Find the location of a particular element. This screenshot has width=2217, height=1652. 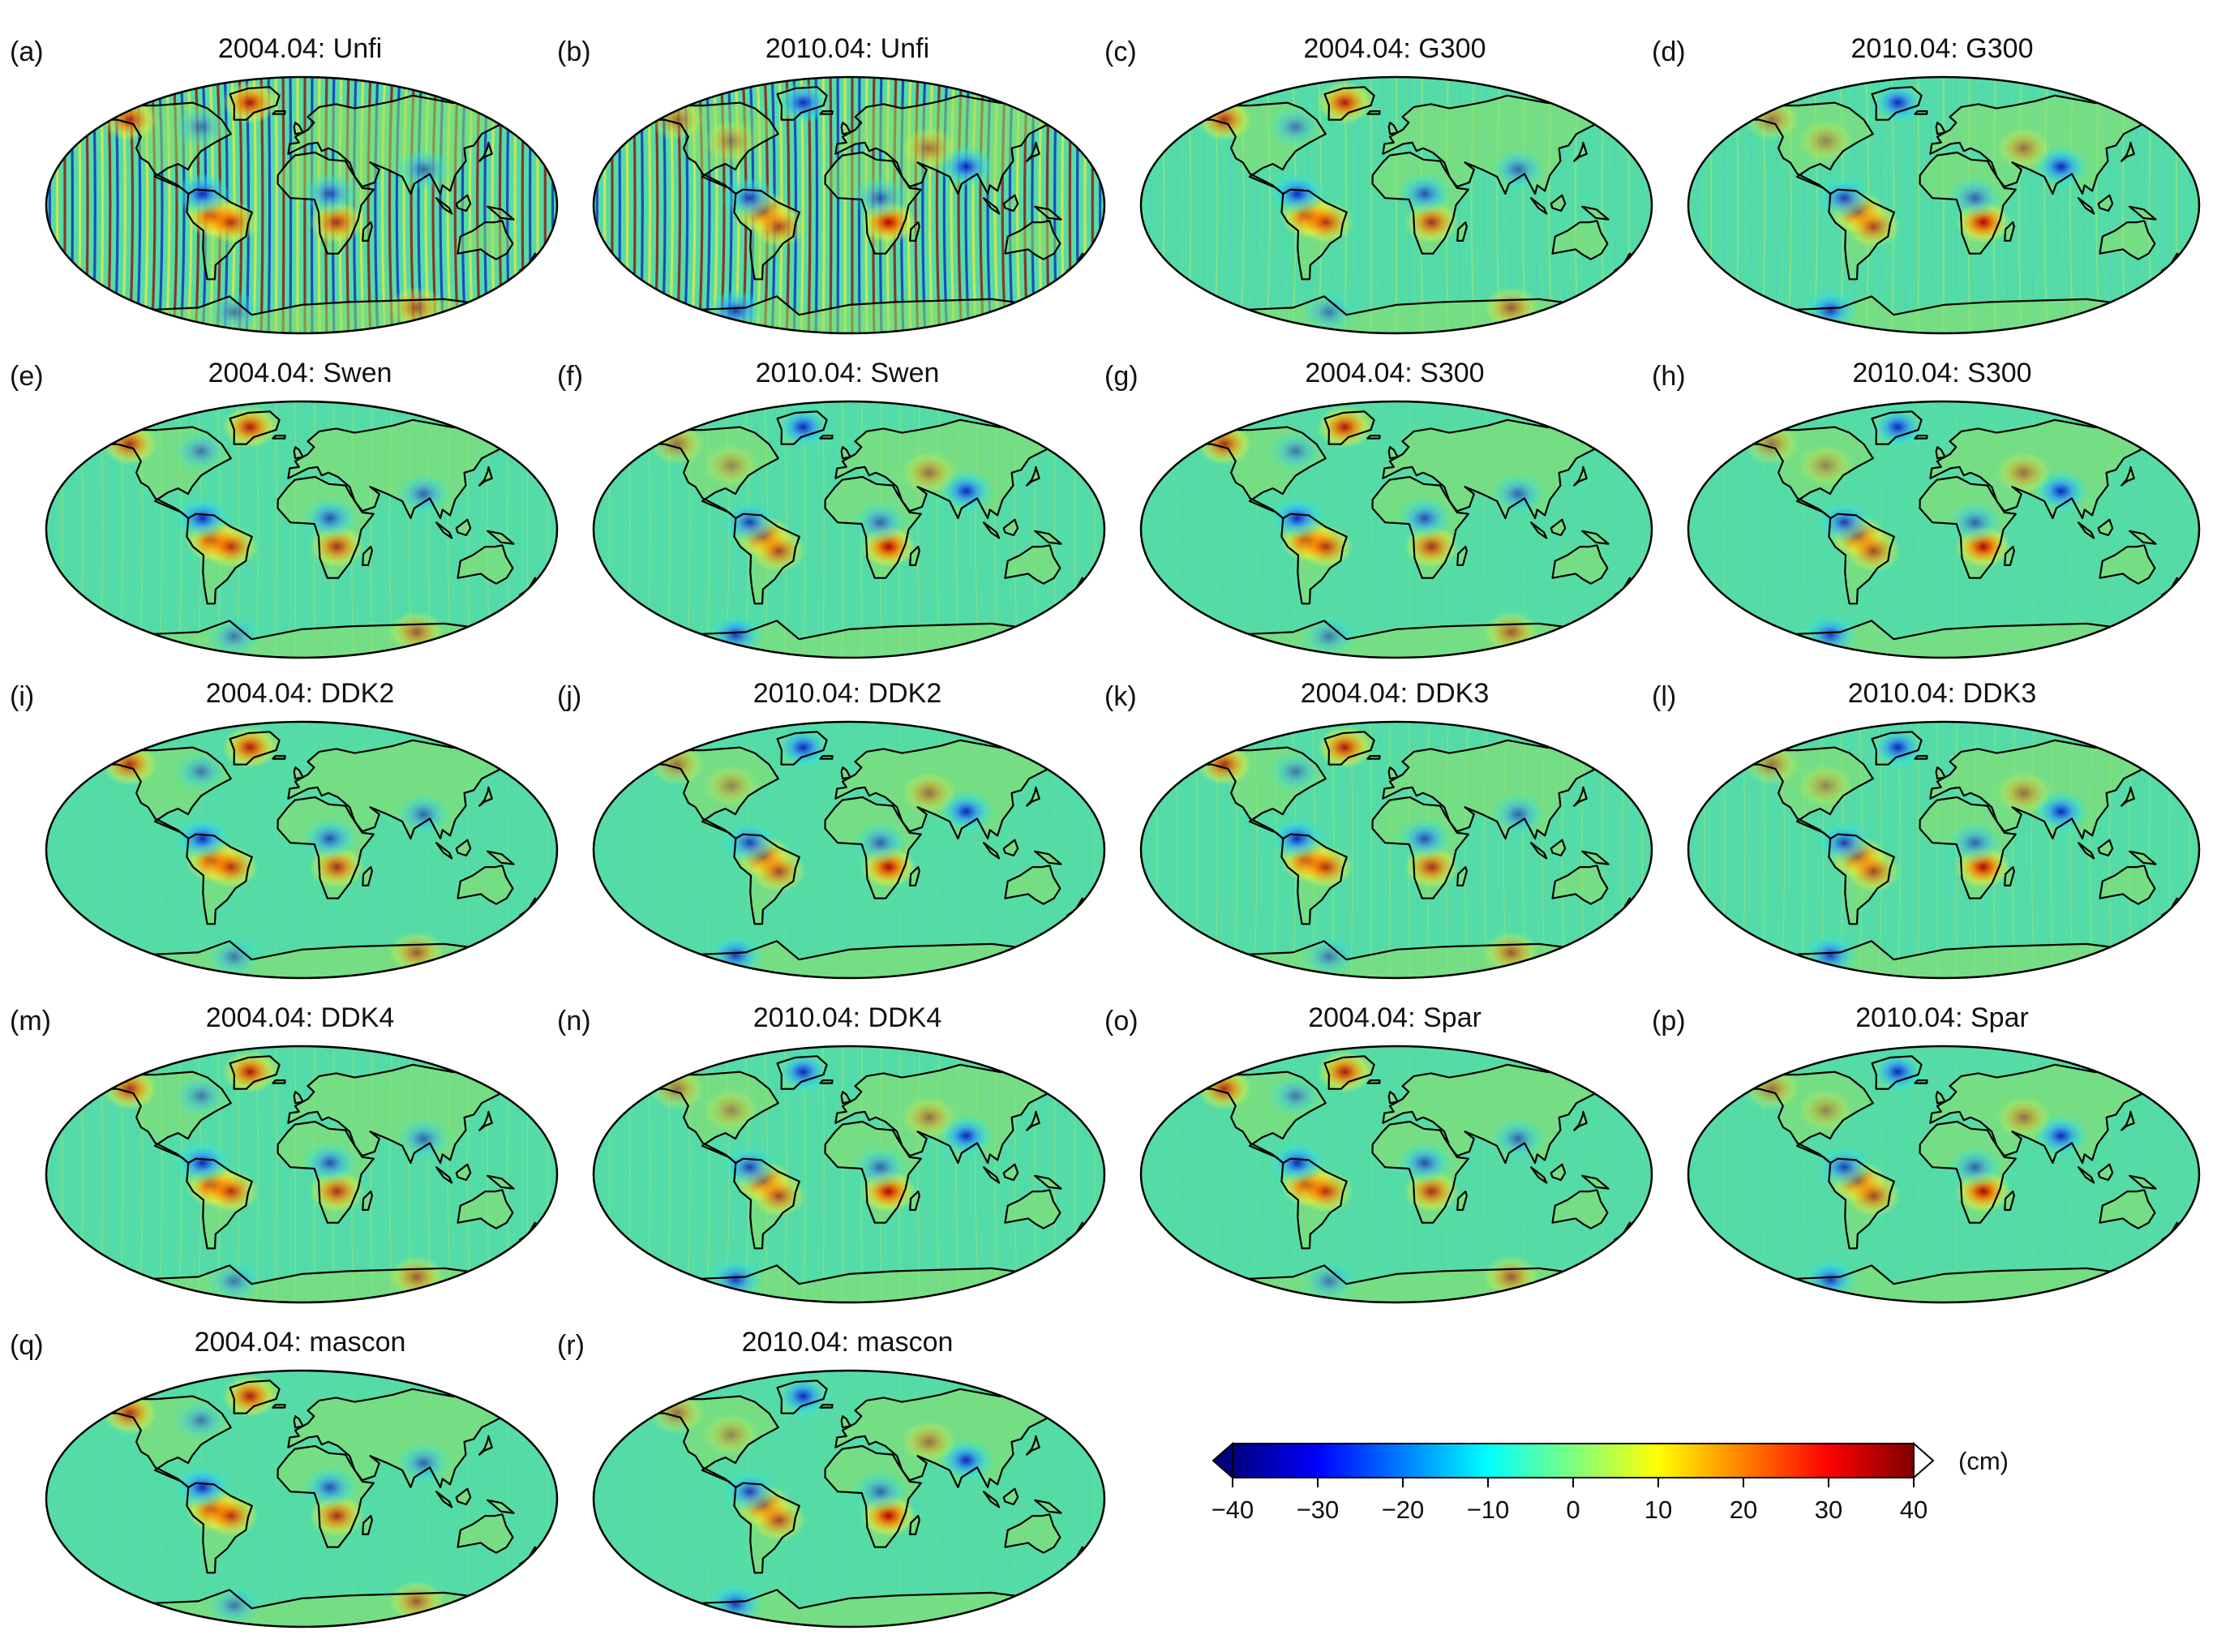

colorbar-unit-label: (cm) is located at coordinates (1983, 1461).